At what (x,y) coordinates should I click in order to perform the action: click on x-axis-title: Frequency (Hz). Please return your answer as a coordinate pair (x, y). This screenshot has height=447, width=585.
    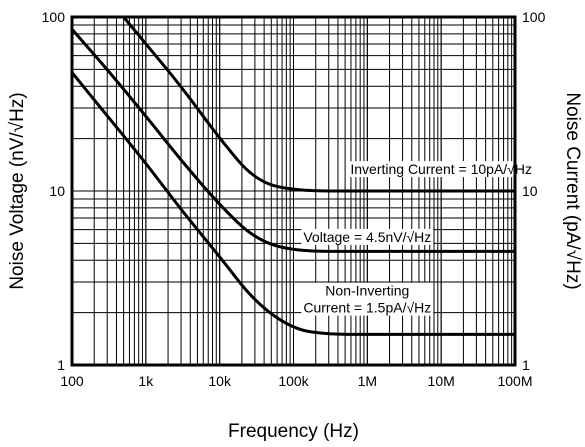
    Looking at the image, I should click on (293, 431).